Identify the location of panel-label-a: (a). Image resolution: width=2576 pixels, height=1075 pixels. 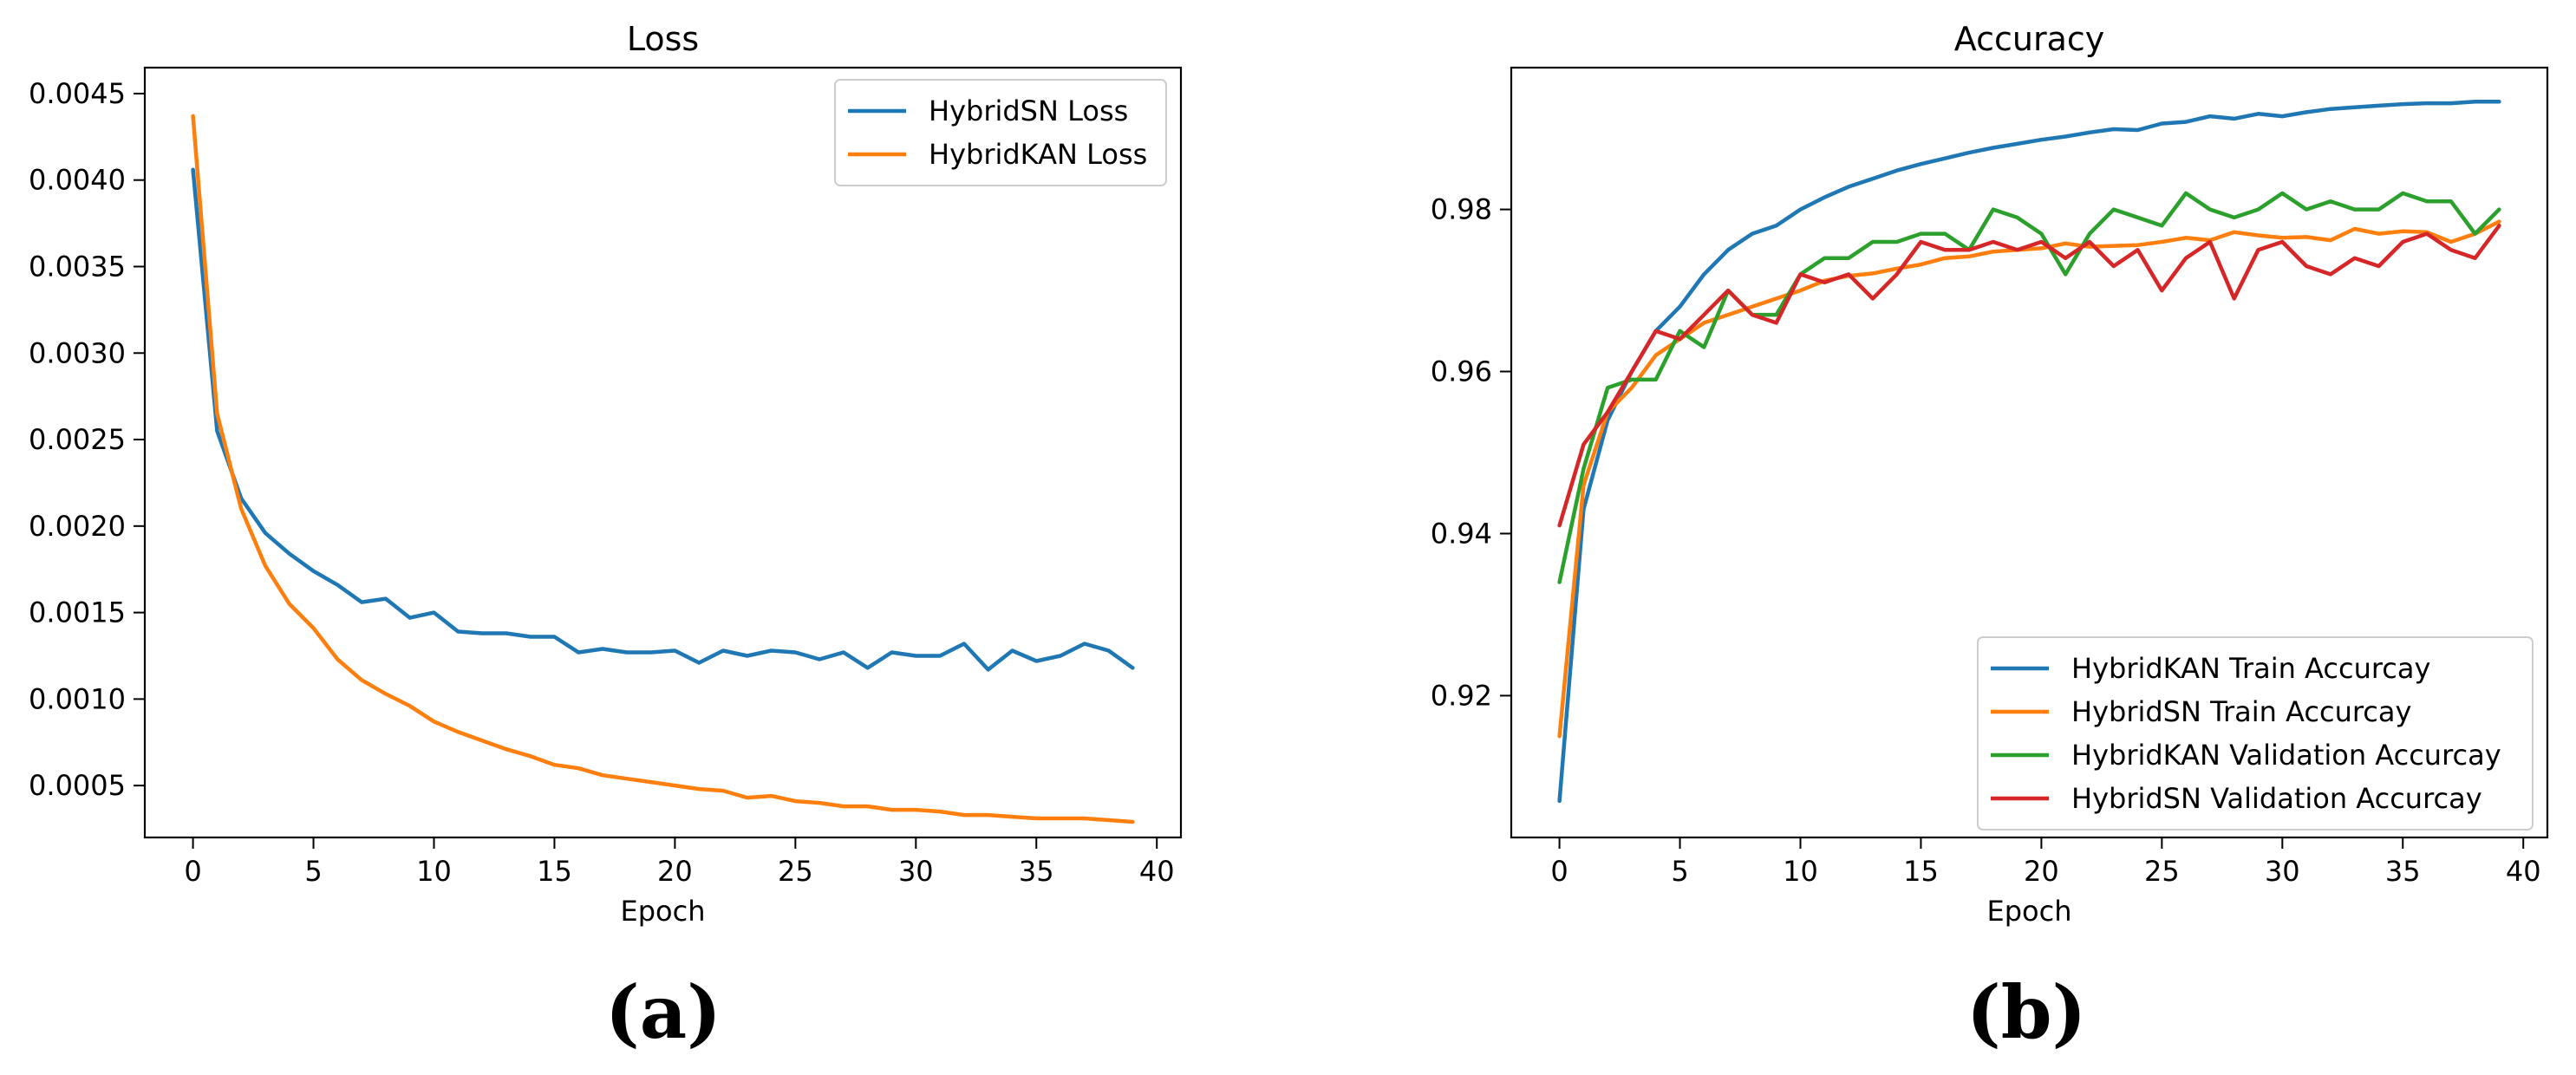
(663, 1012).